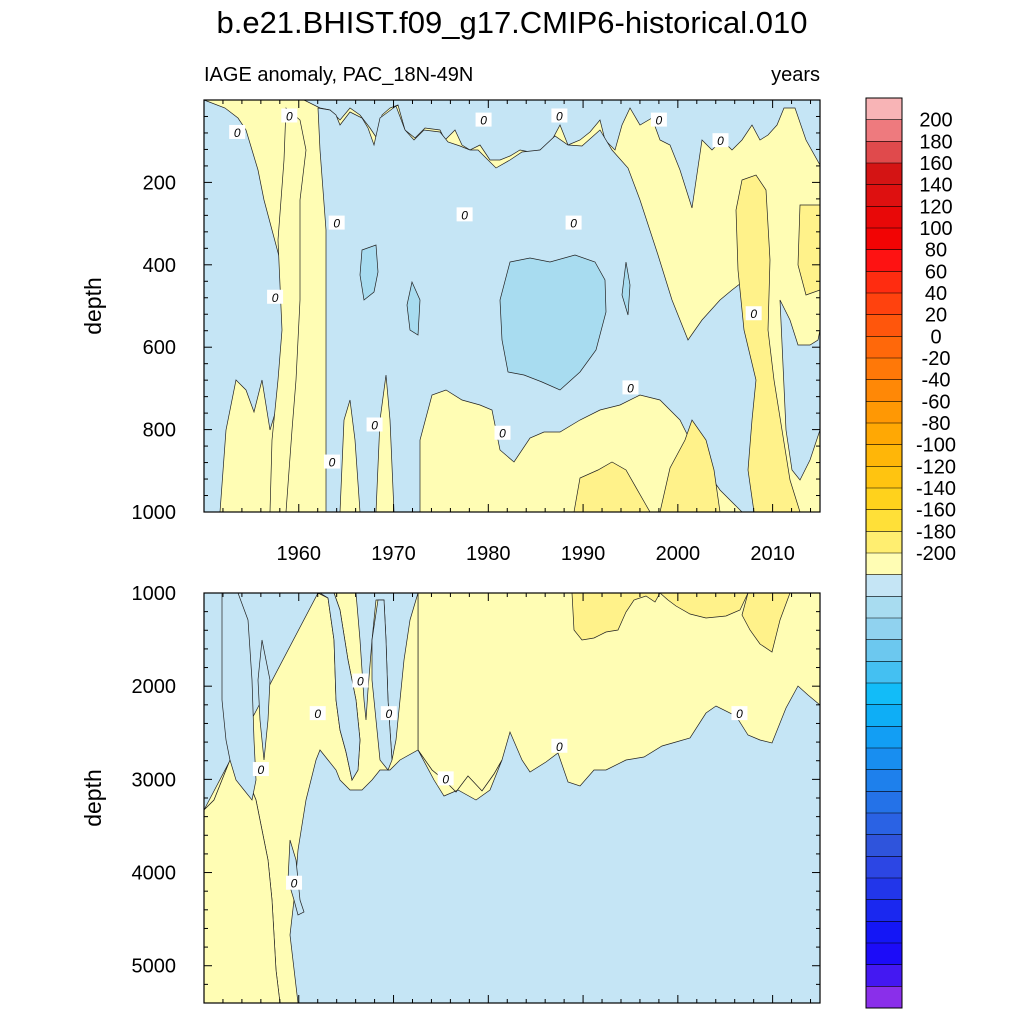 The image size is (1024, 1024). Describe the element at coordinates (935, 337) in the screenshot. I see `colorbar-label: 0` at that location.